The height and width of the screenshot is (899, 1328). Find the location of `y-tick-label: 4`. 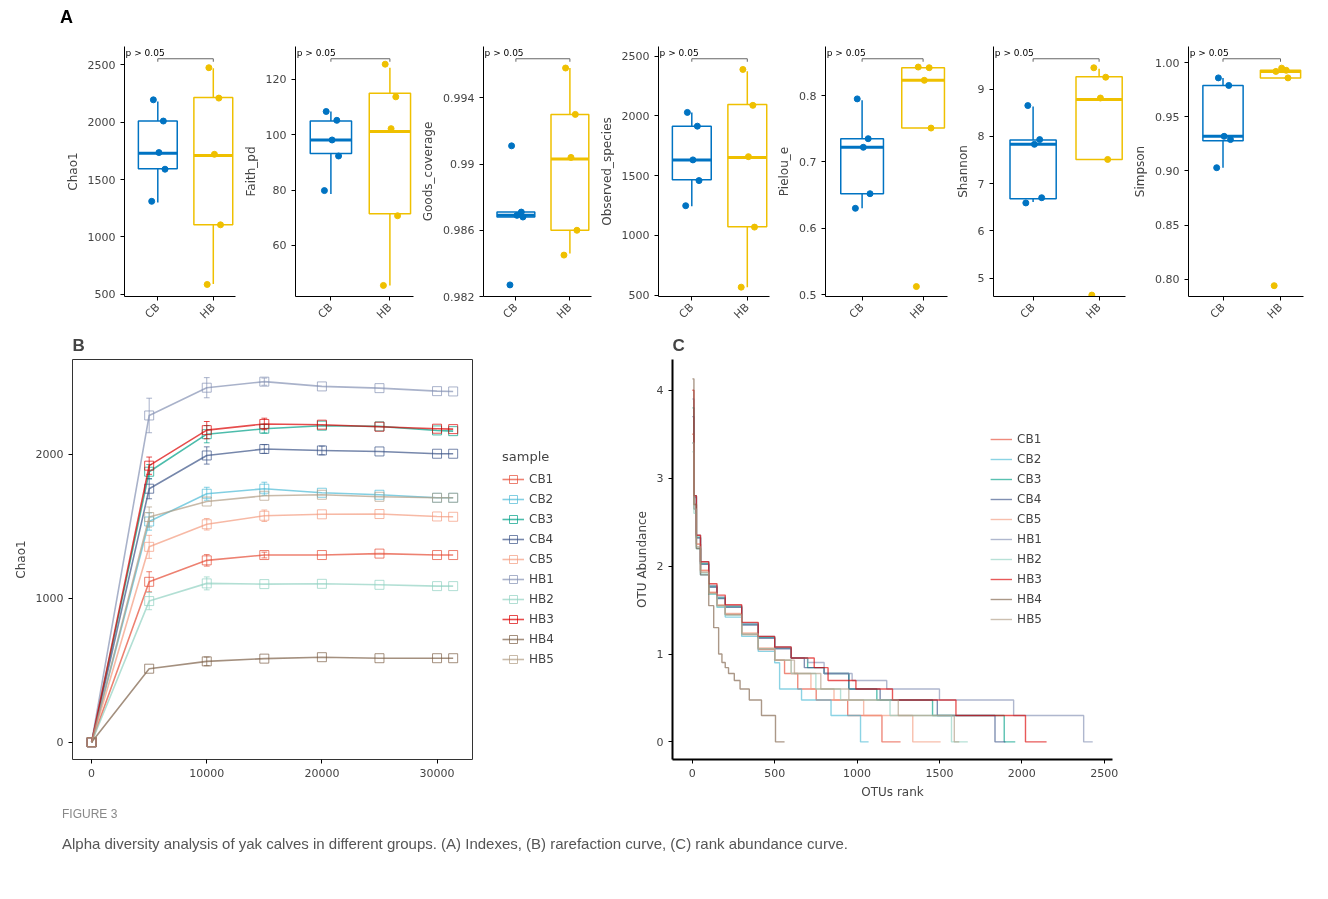

y-tick-label: 4 is located at coordinates (660, 391).